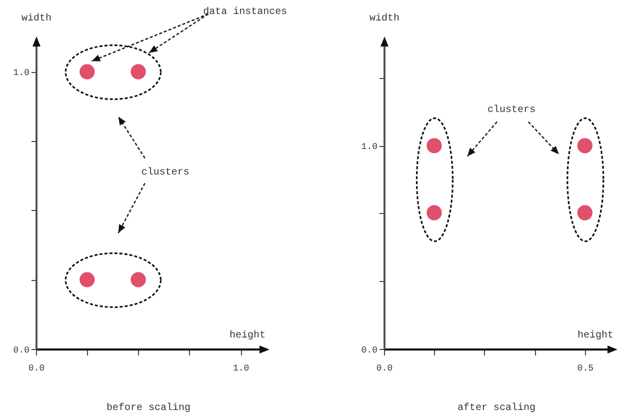  What do you see at coordinates (496, 407) in the screenshot?
I see `text: after scaling` at bounding box center [496, 407].